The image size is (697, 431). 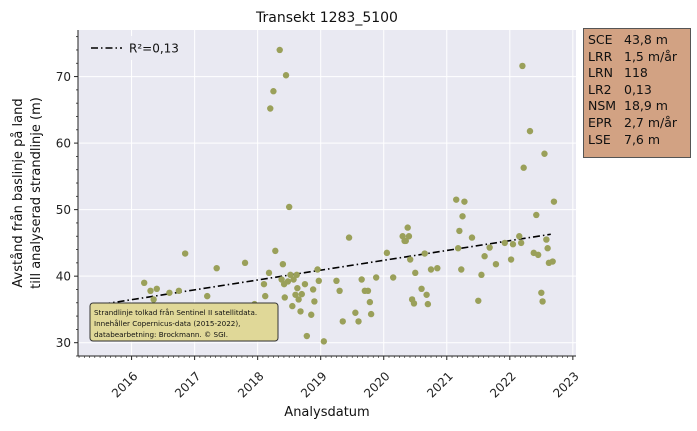 What do you see at coordinates (36, 193) in the screenshot?
I see `y-axis-title-line-2: till analyserad strandlinje (m)` at bounding box center [36, 193].